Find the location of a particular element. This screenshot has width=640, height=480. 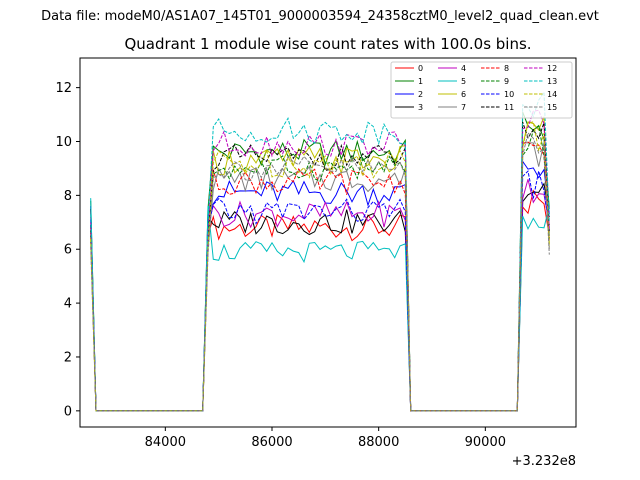

x-tick-label: 88000 is located at coordinates (378, 442).